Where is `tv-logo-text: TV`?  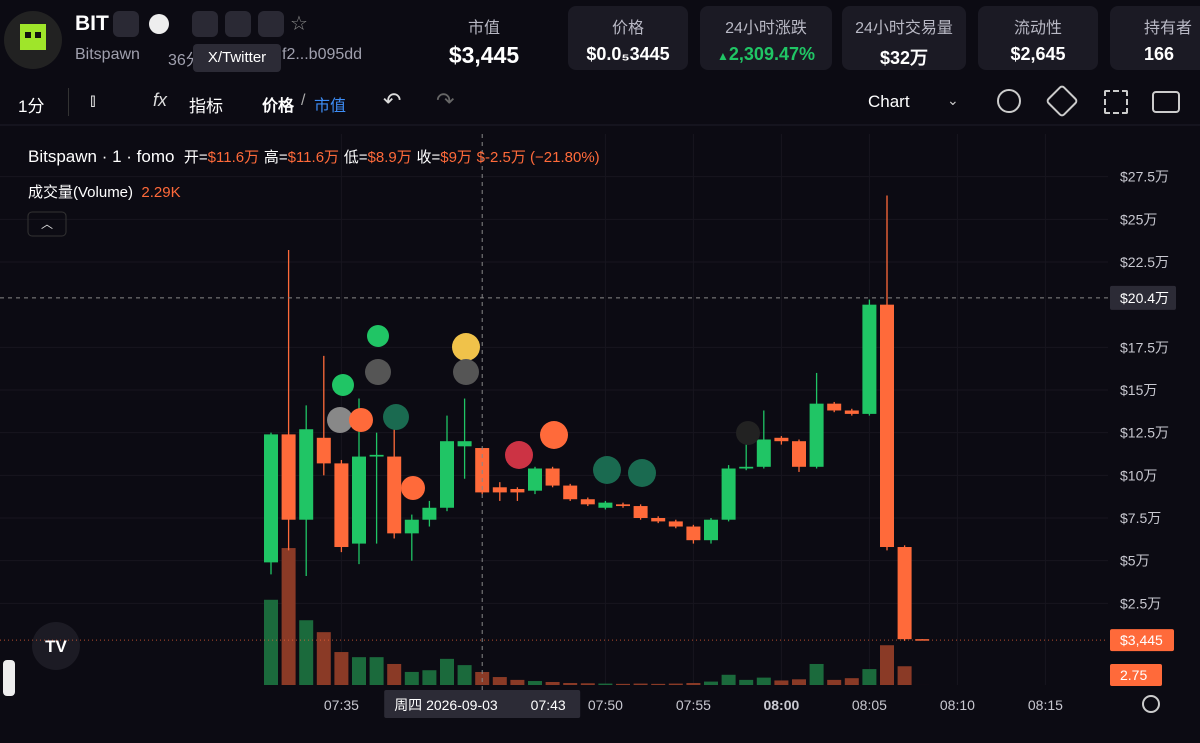
tv-logo-text: TV is located at coordinates (56, 646).